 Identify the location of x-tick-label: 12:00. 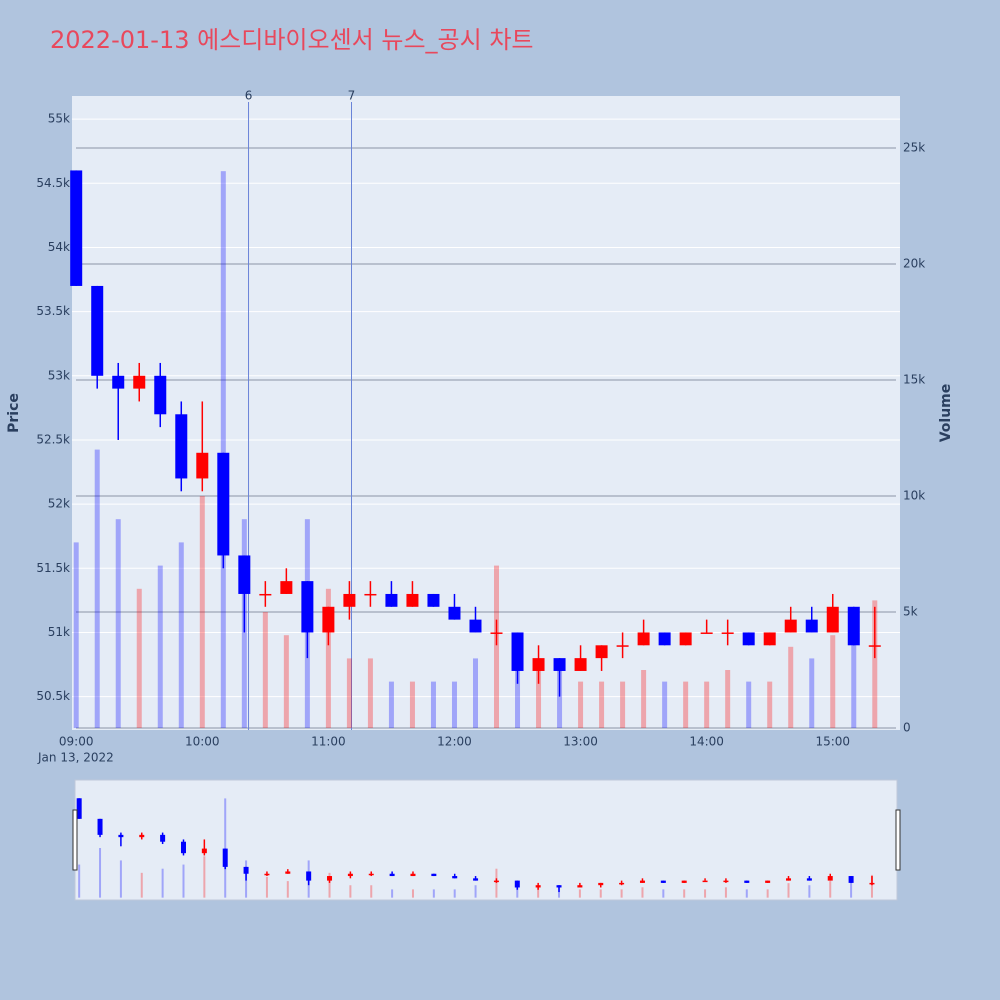
(454, 742).